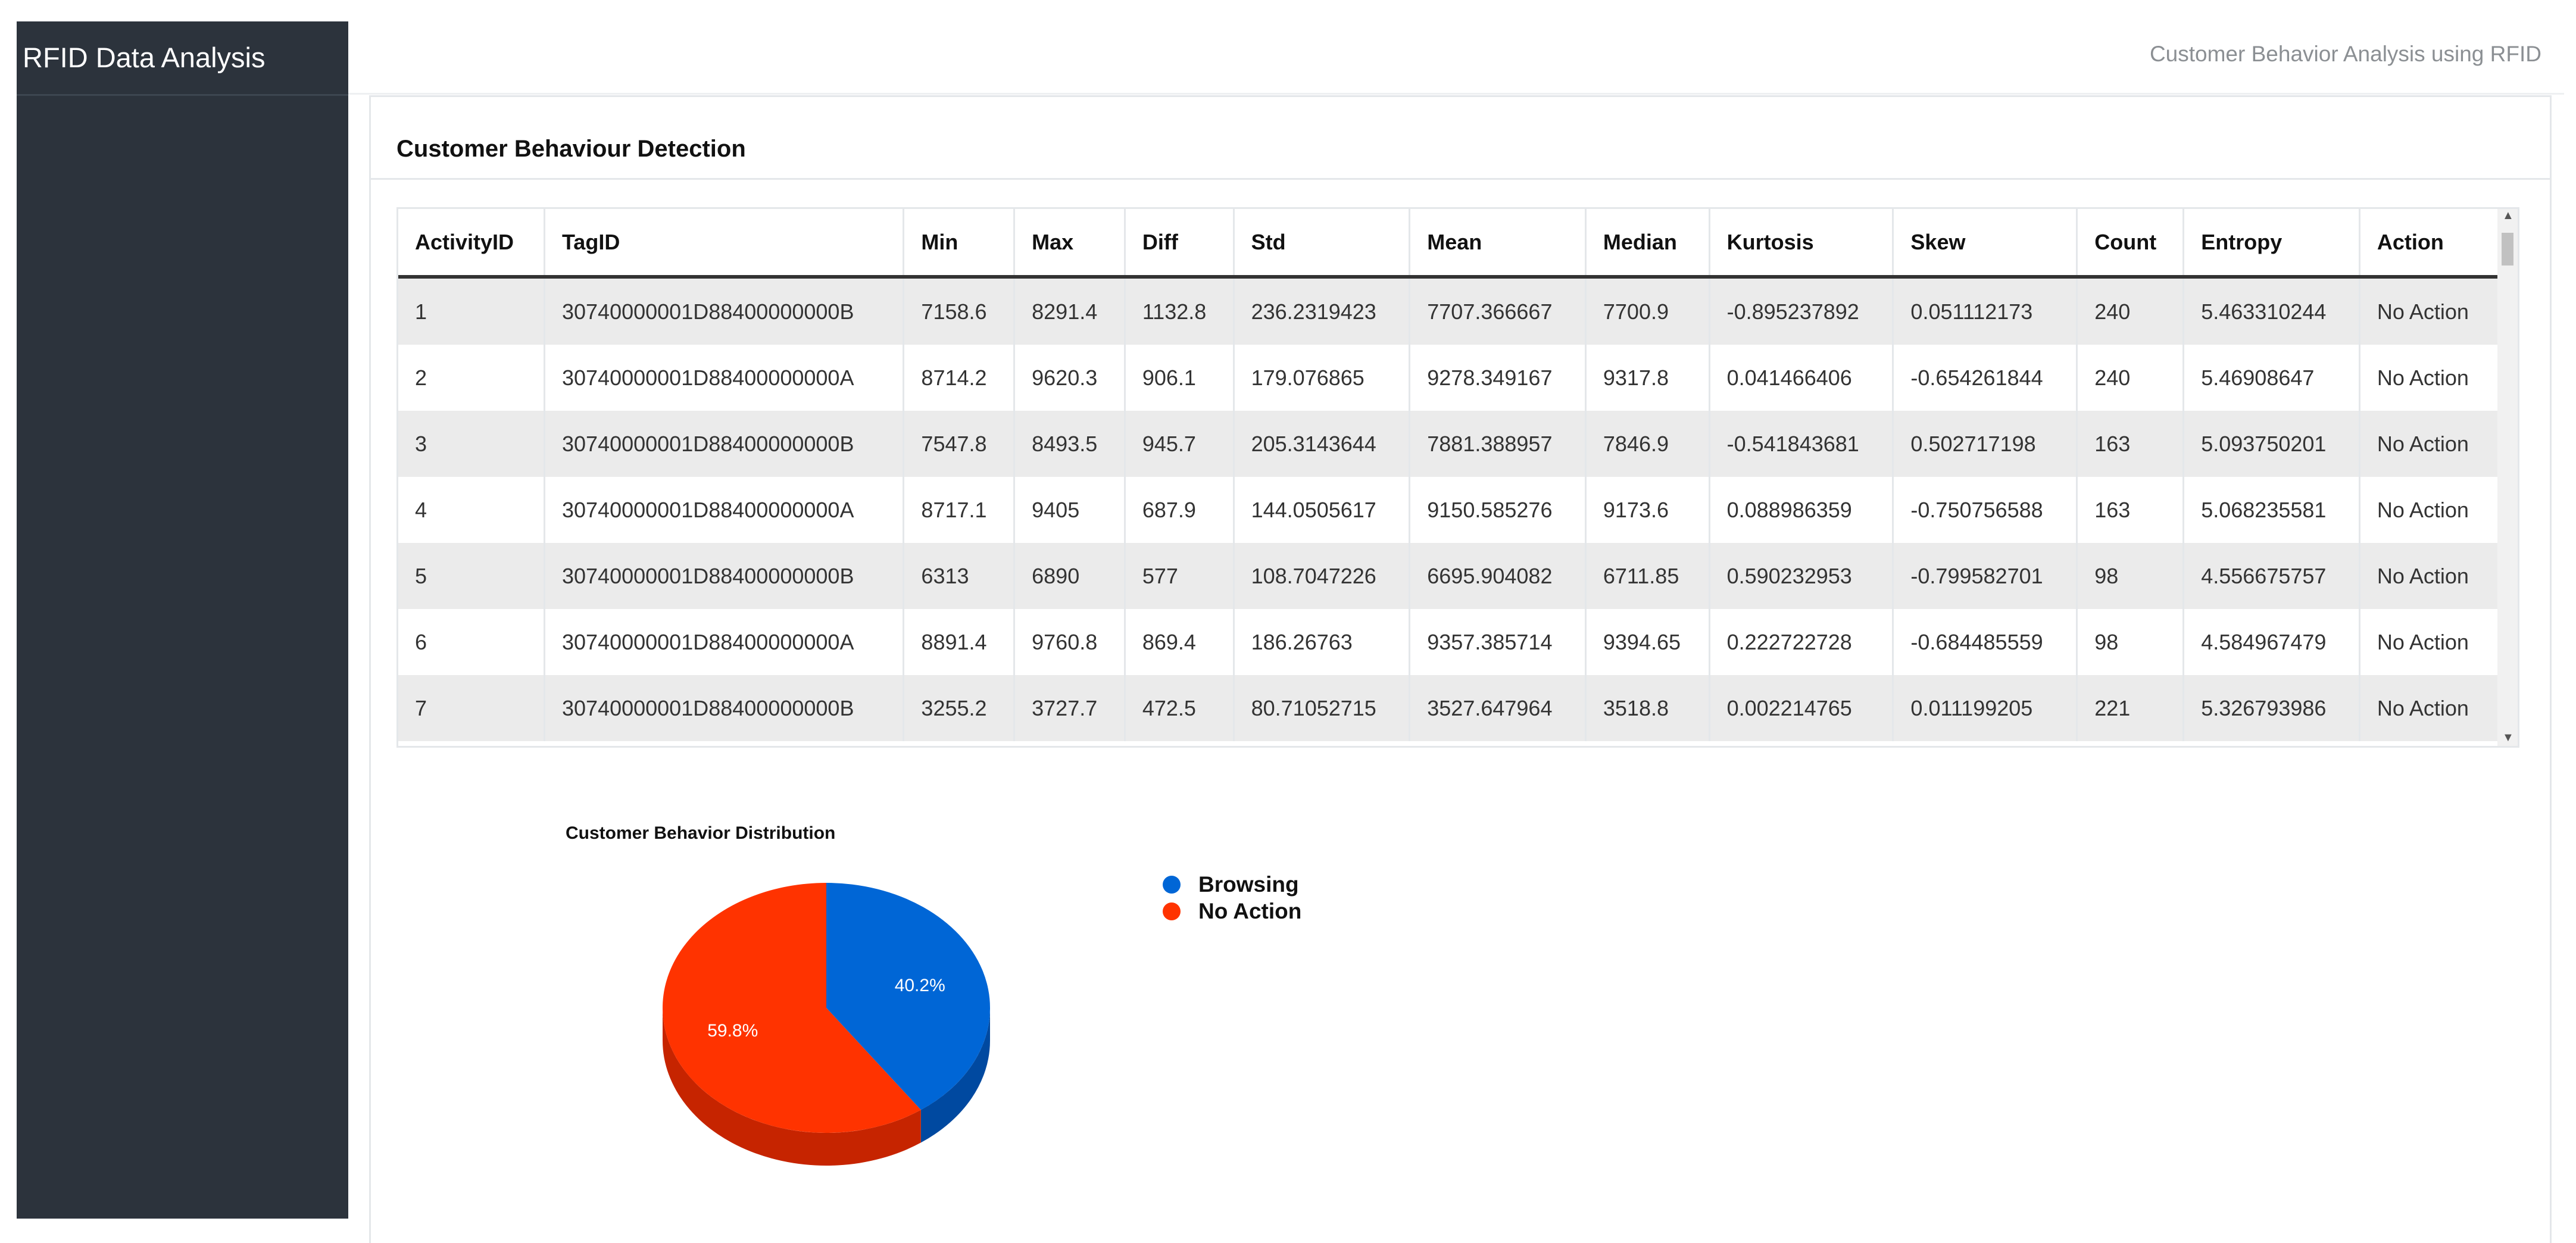 The image size is (2576, 1243). I want to click on legend-item-browsing: Browsing, so click(1232, 884).